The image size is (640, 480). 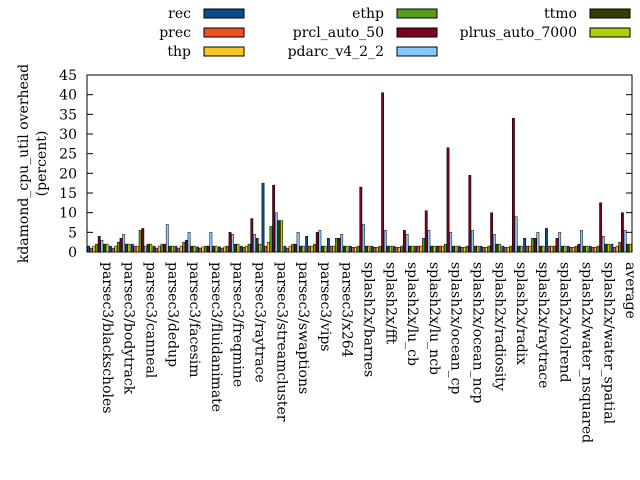 I want to click on legend-label-prcl_auto_50: prcl_auto_50, so click(x=338, y=33).